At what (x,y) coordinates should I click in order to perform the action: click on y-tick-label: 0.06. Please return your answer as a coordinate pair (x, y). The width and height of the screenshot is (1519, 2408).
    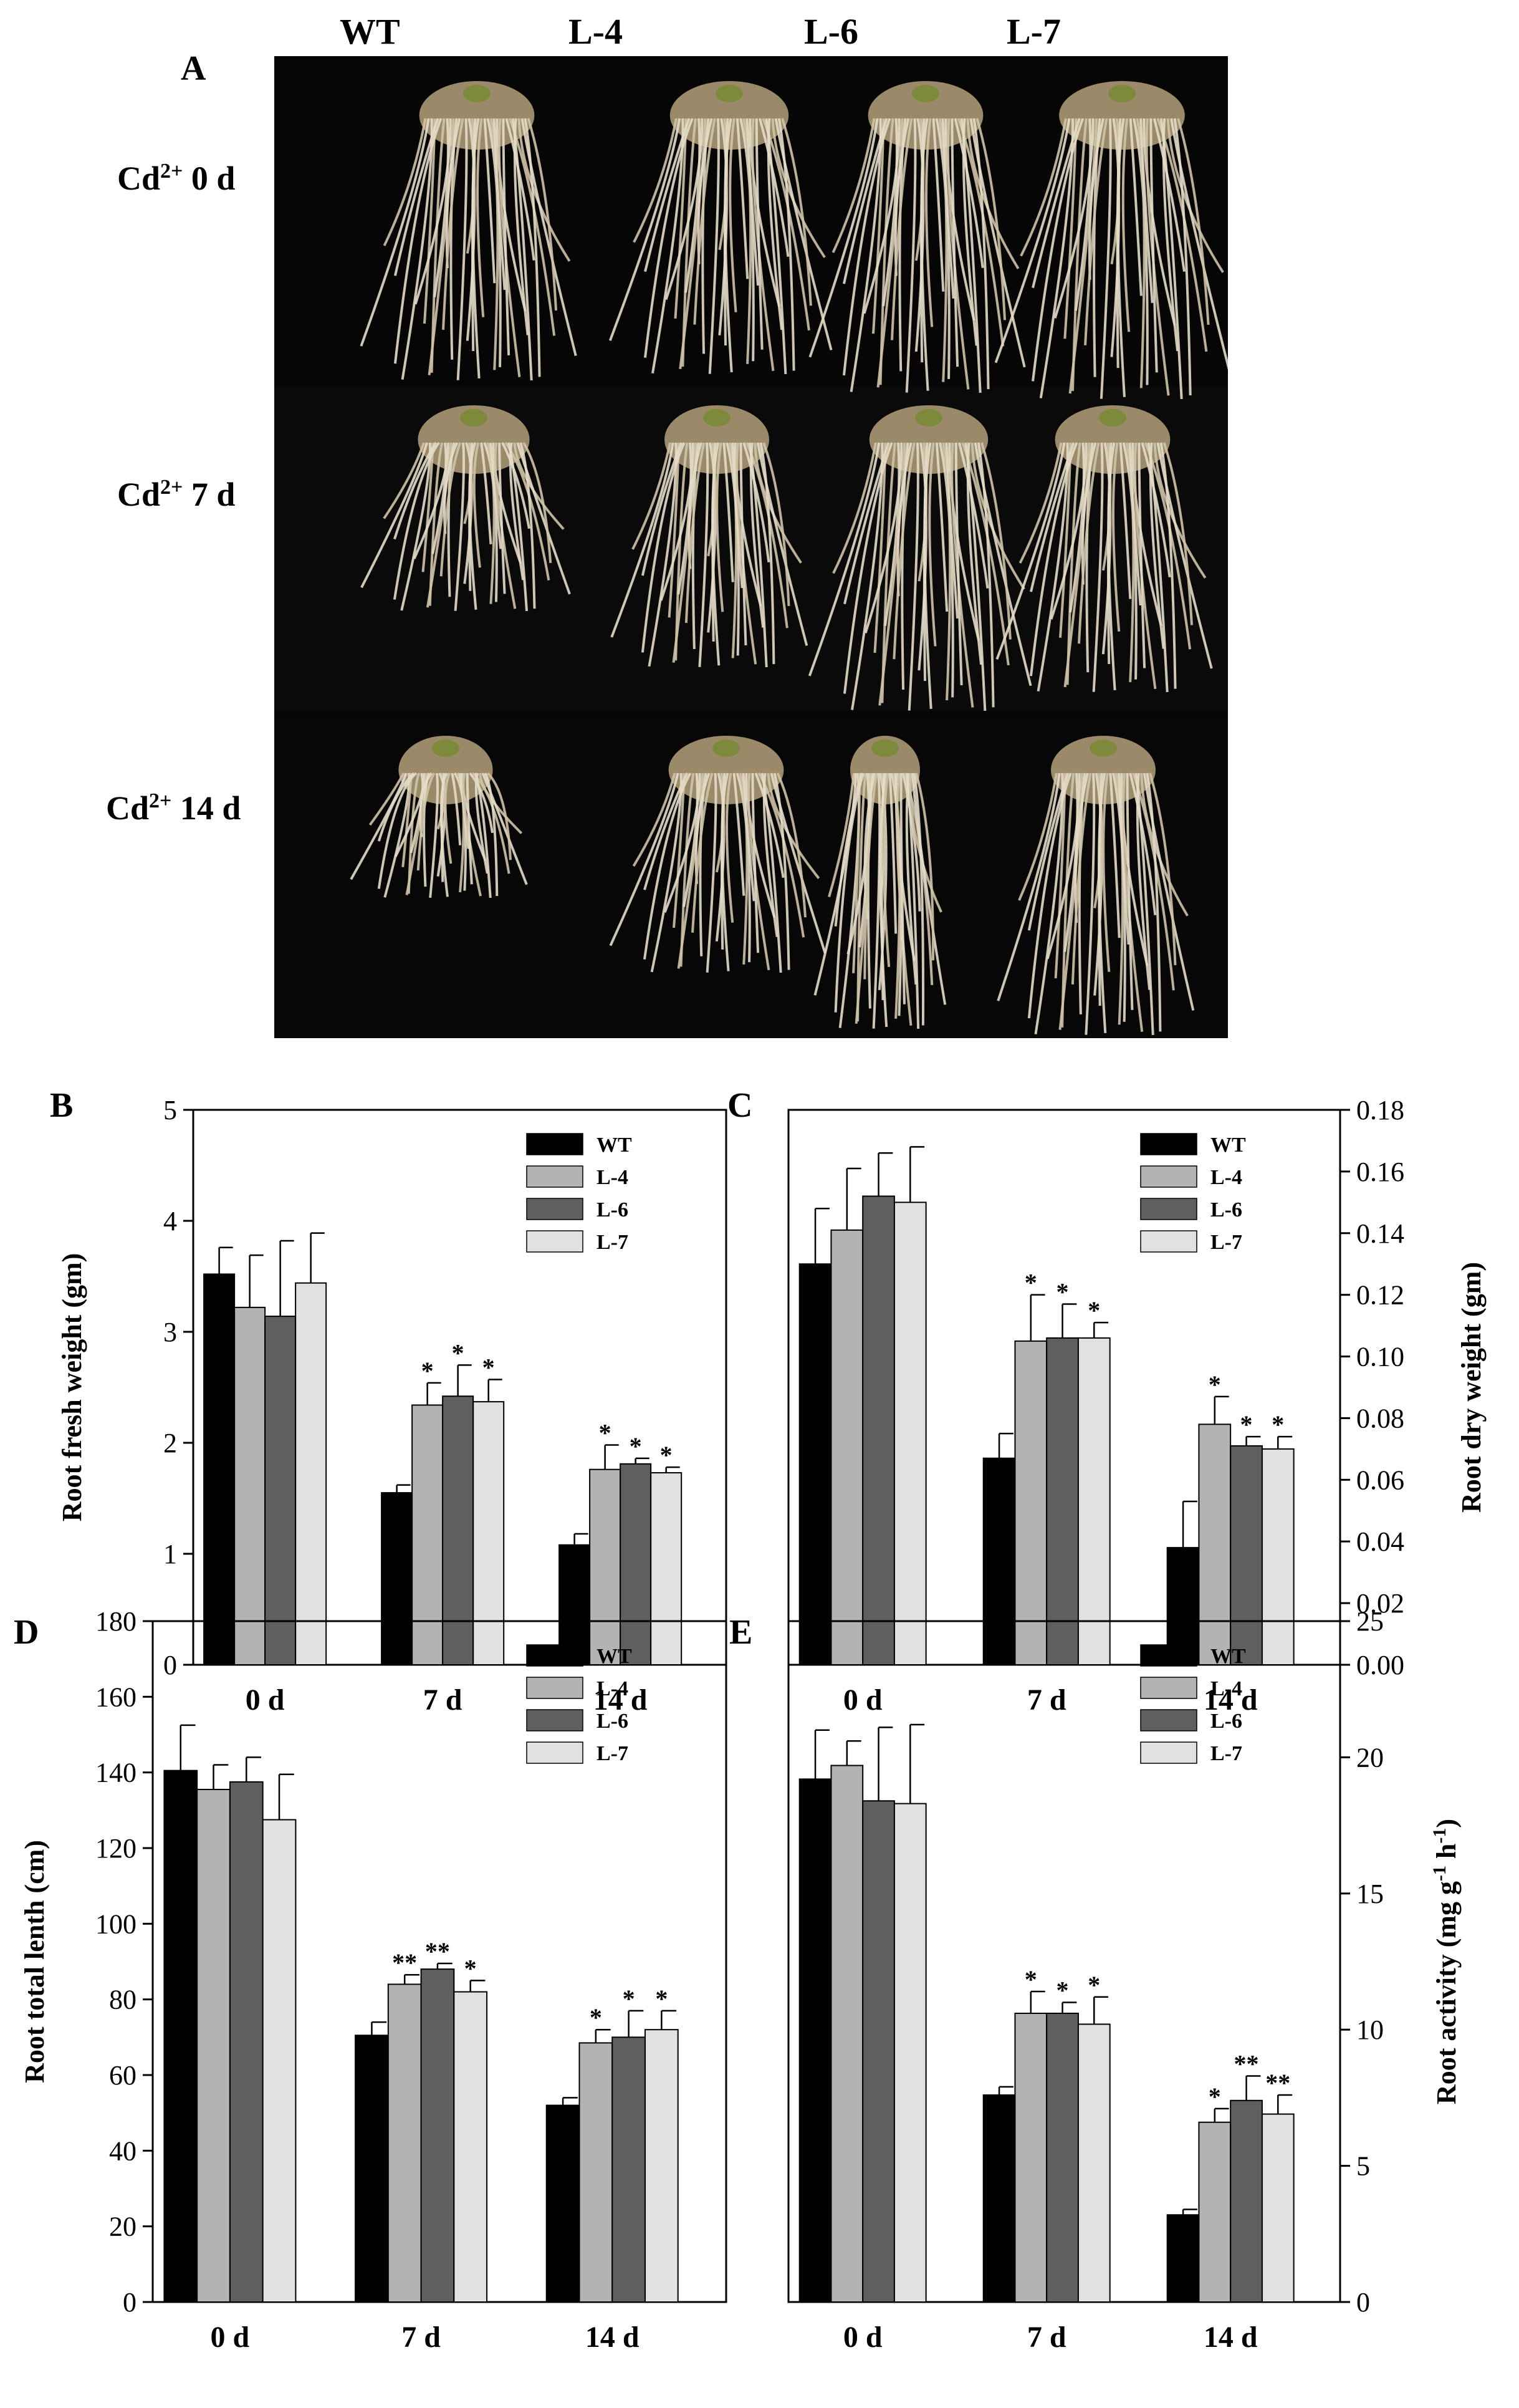
    Looking at the image, I should click on (1380, 1480).